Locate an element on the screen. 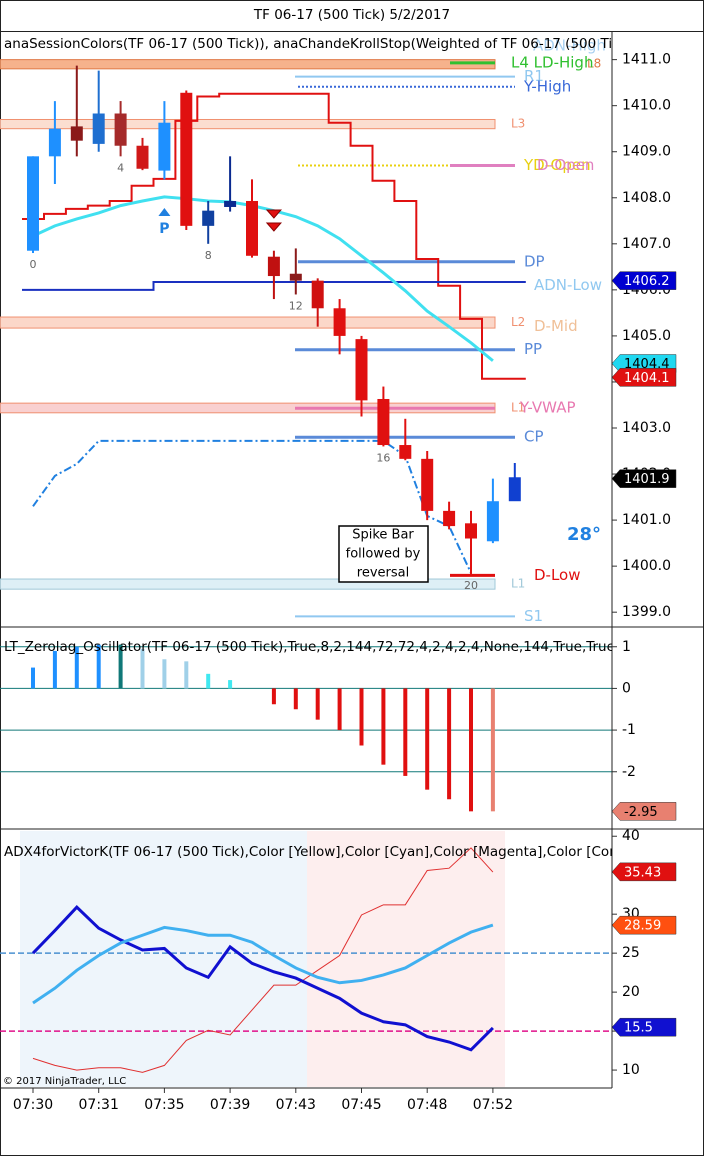 The width and height of the screenshot is (704, 1156). y-tick-label: 20 is located at coordinates (631, 992).